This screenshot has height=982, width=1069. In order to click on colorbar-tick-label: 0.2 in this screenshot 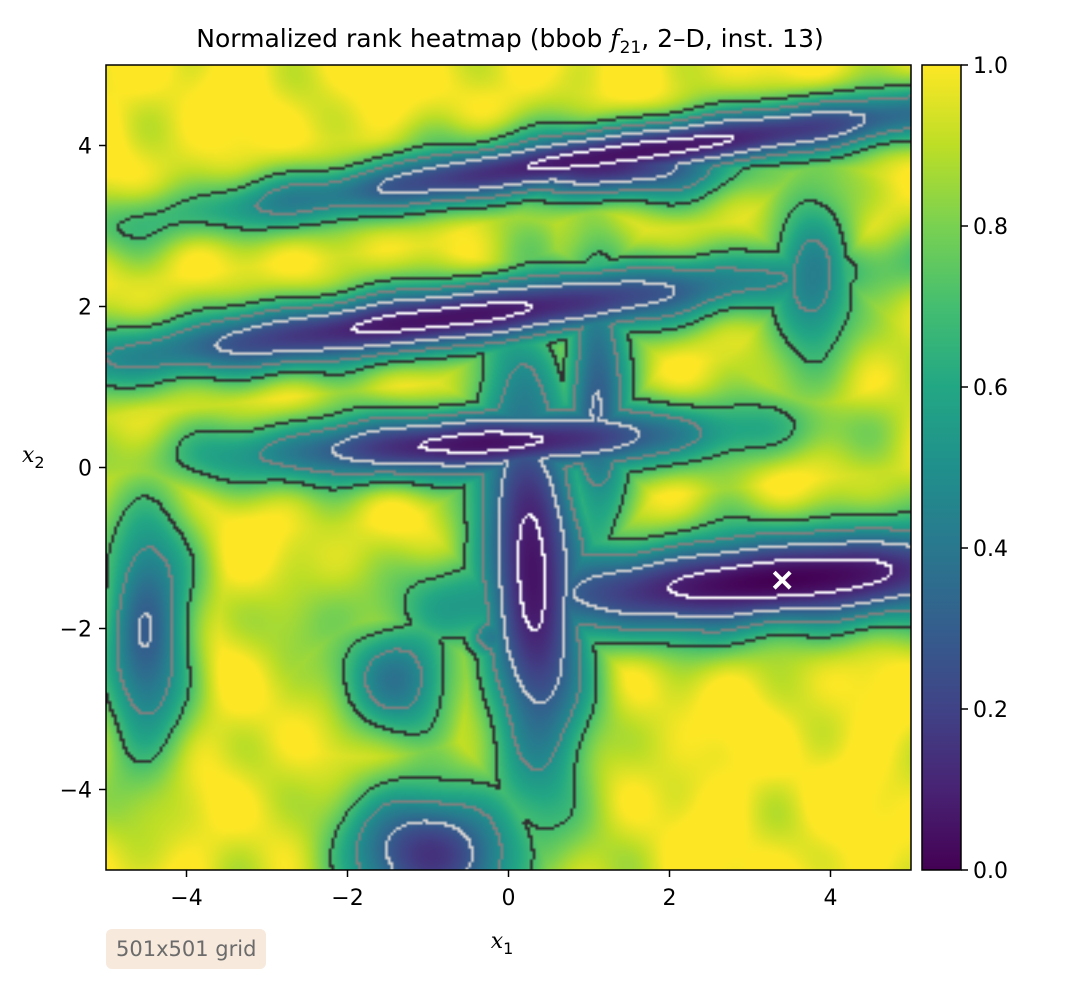, I will do `click(990, 710)`.